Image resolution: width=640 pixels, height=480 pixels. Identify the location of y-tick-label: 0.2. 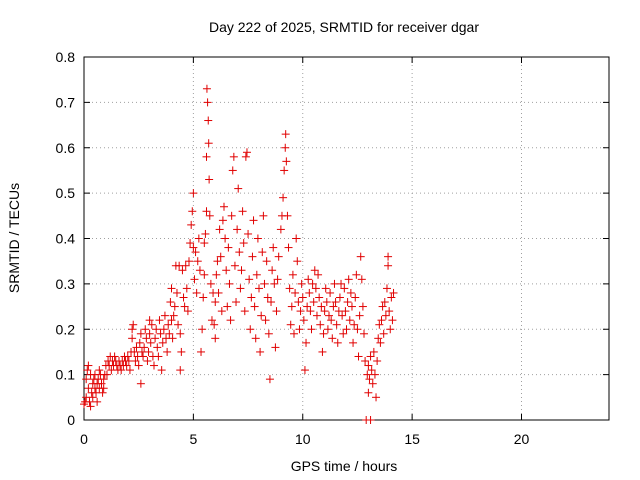
(66, 329).